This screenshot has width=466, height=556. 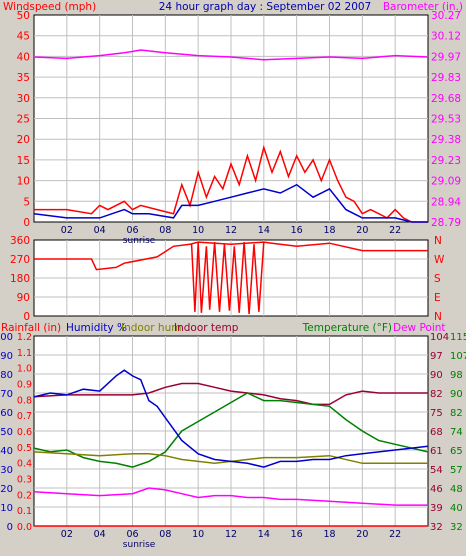 I want to click on indoor-hum-line, so click(x=230, y=458).